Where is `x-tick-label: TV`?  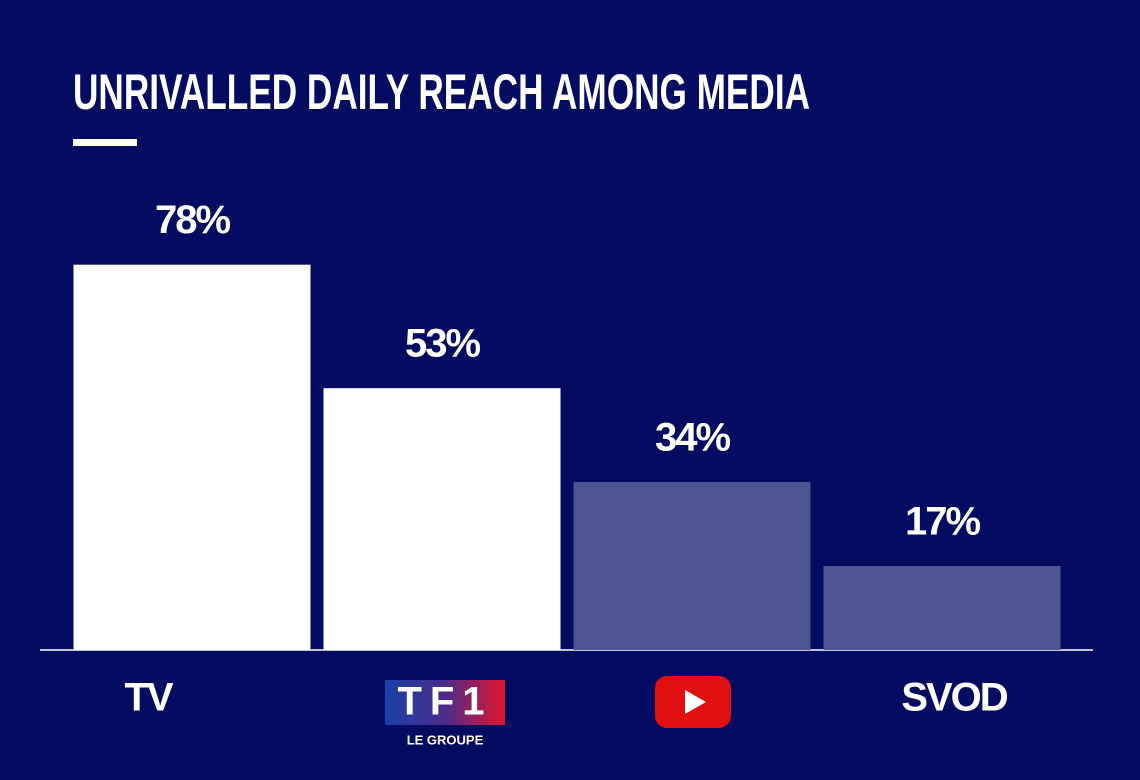
x-tick-label: TV is located at coordinates (148, 698).